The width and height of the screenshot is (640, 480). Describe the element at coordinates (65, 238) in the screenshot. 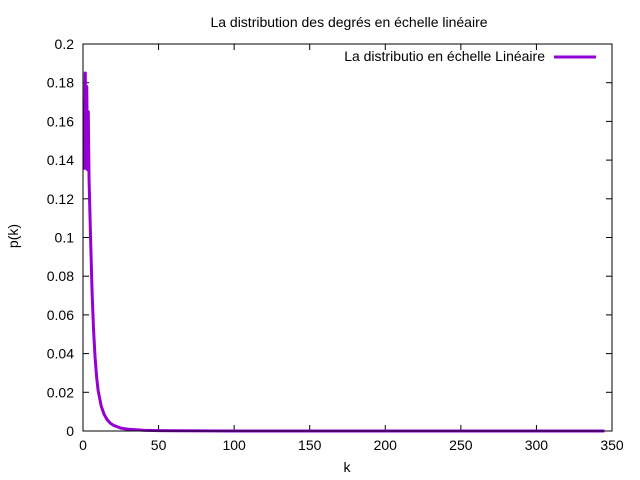

I see `y-tick-label: 0.1` at that location.